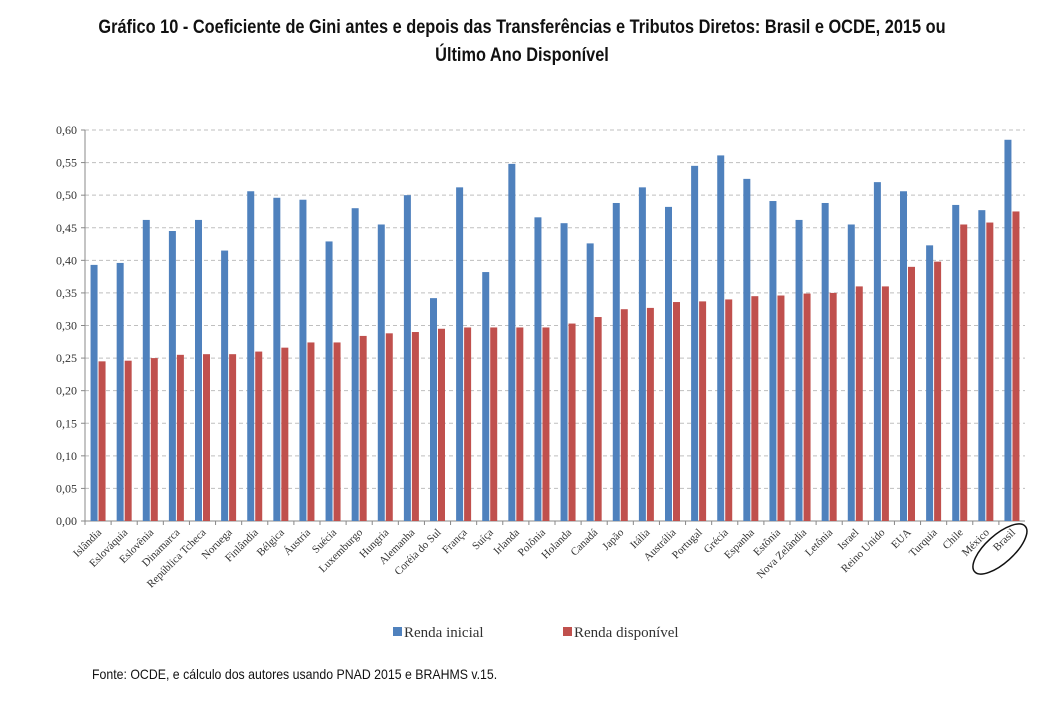  Describe the element at coordinates (66, 488) in the screenshot. I see `y-tick-label: 0,05` at that location.